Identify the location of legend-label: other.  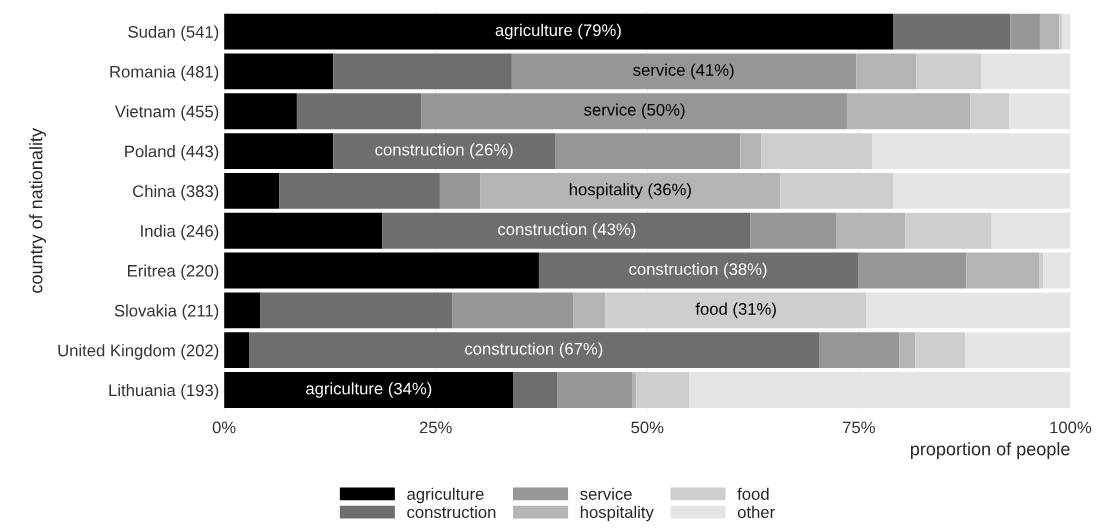
(756, 512).